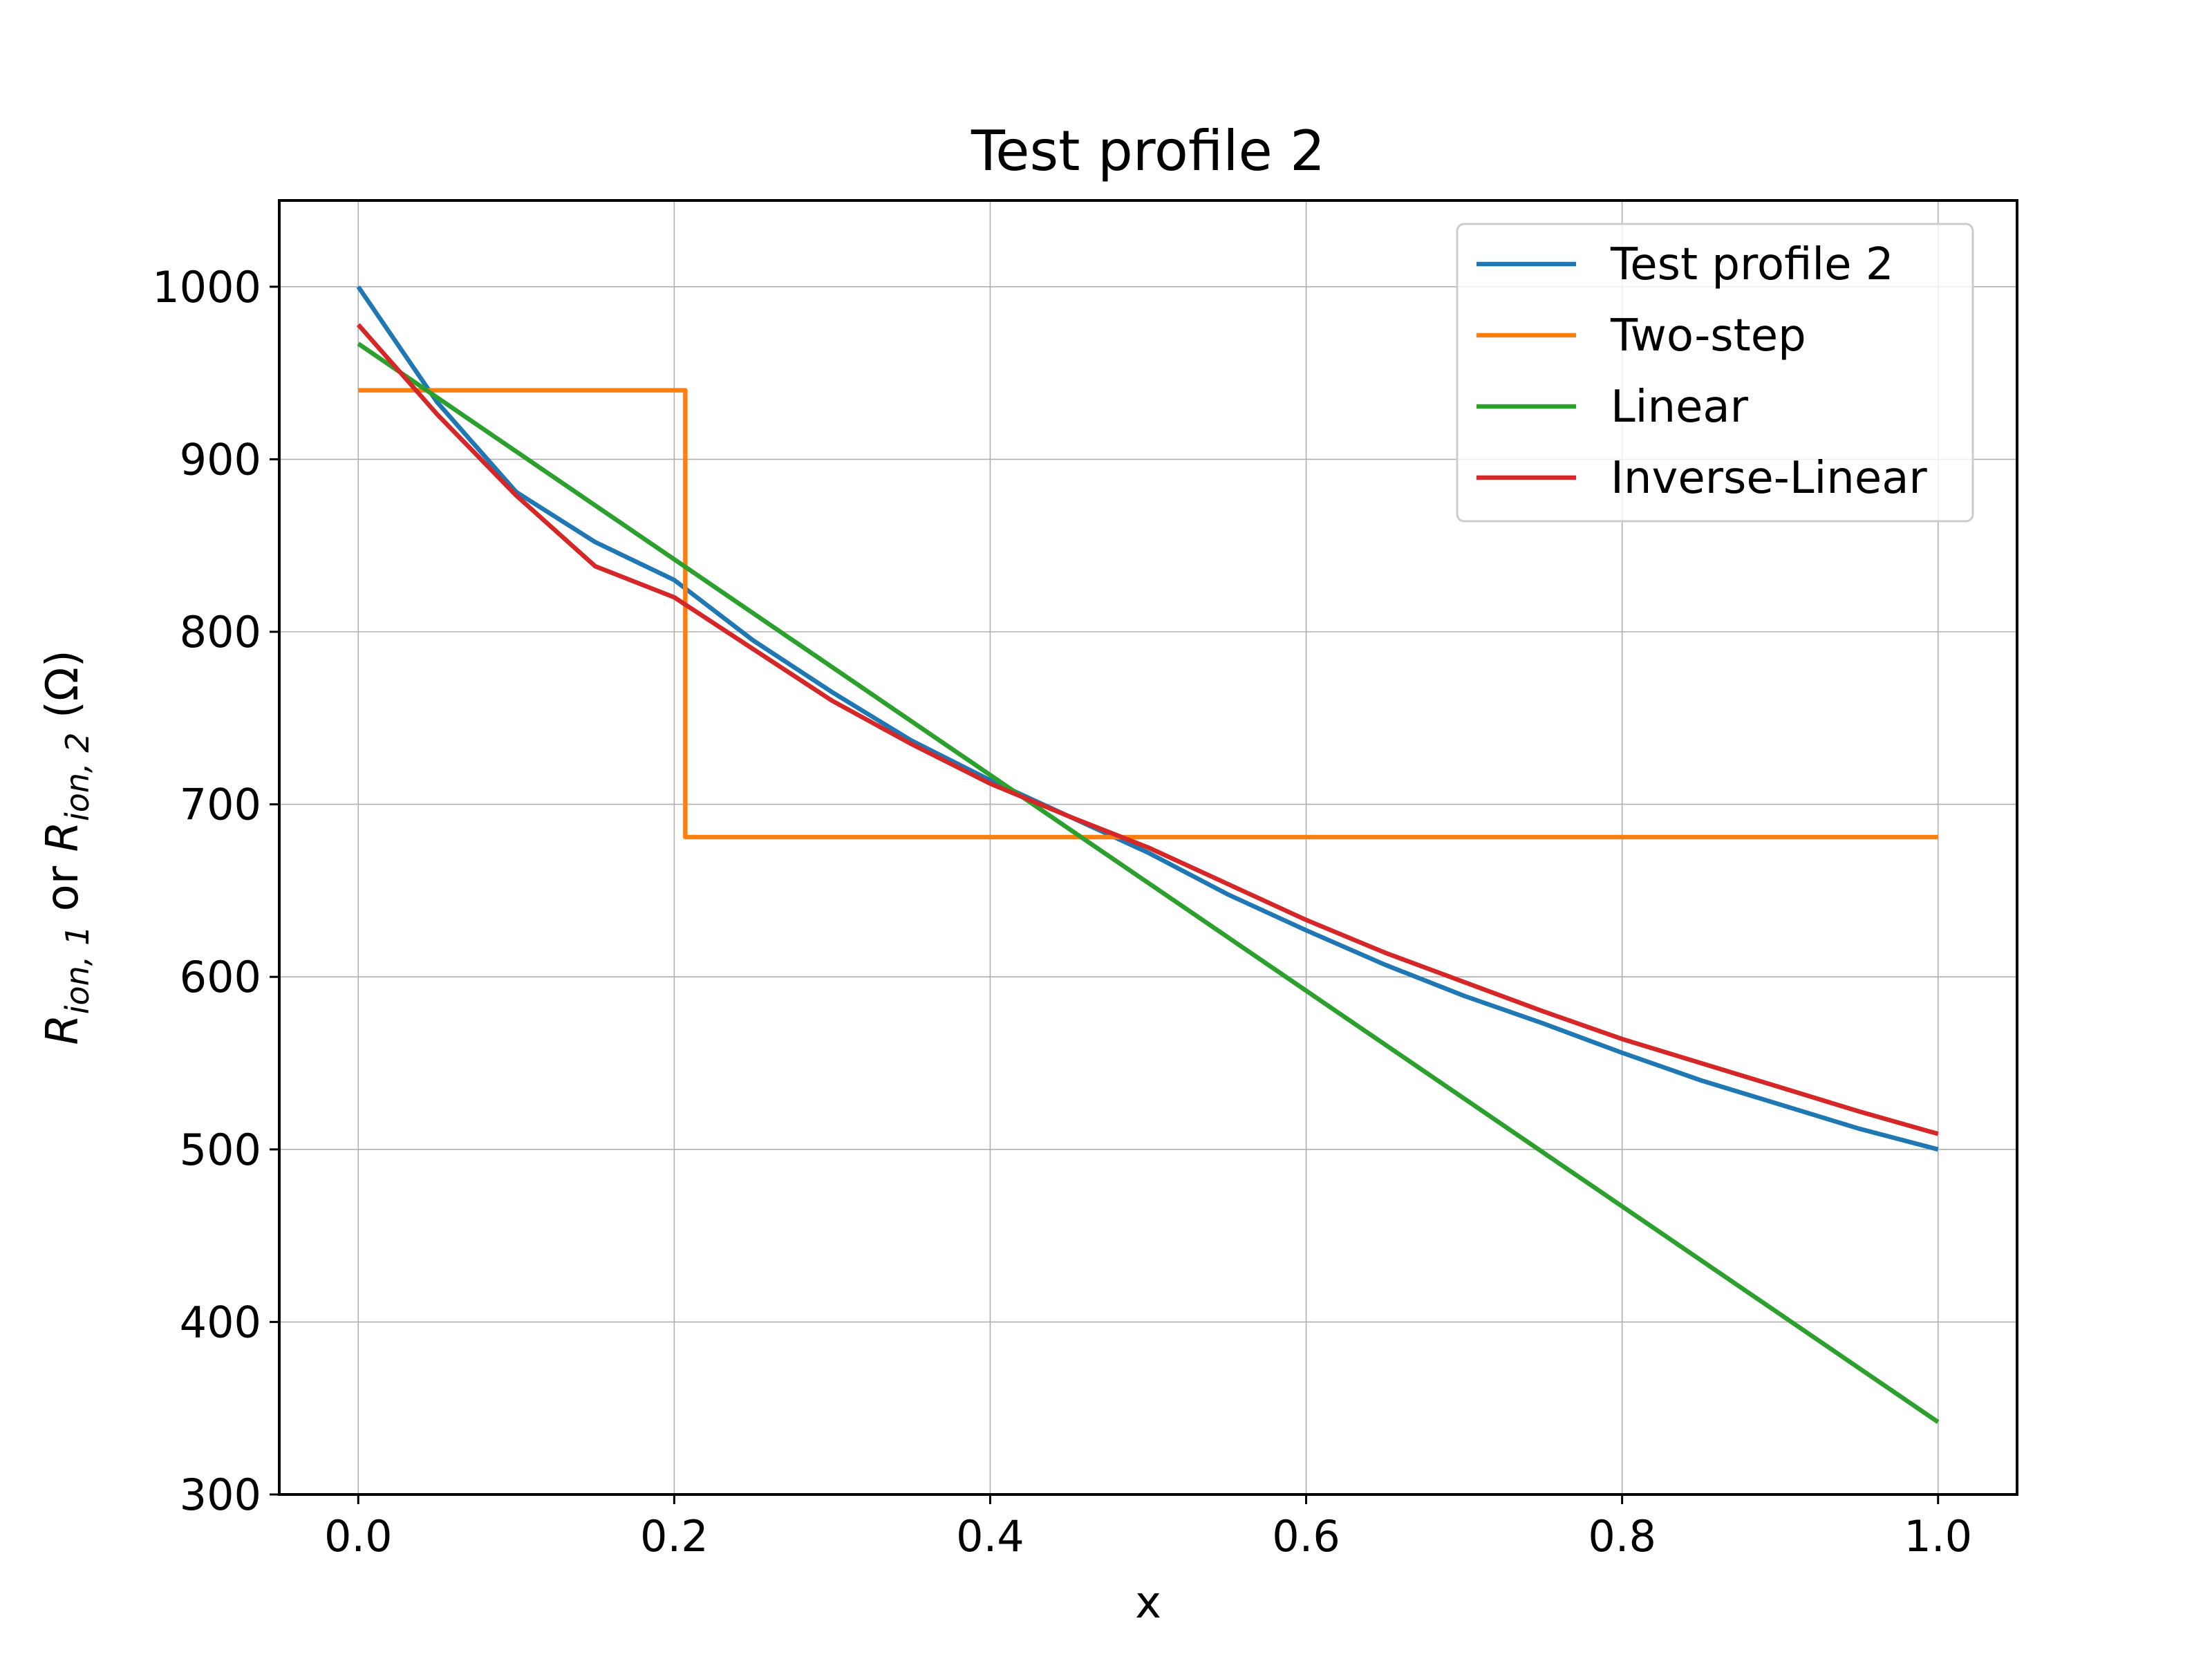 The height and width of the screenshot is (1659, 2212). I want to click on y-axis-label: Rion, 1 or Rion, 2 (Ω), so click(66, 847).